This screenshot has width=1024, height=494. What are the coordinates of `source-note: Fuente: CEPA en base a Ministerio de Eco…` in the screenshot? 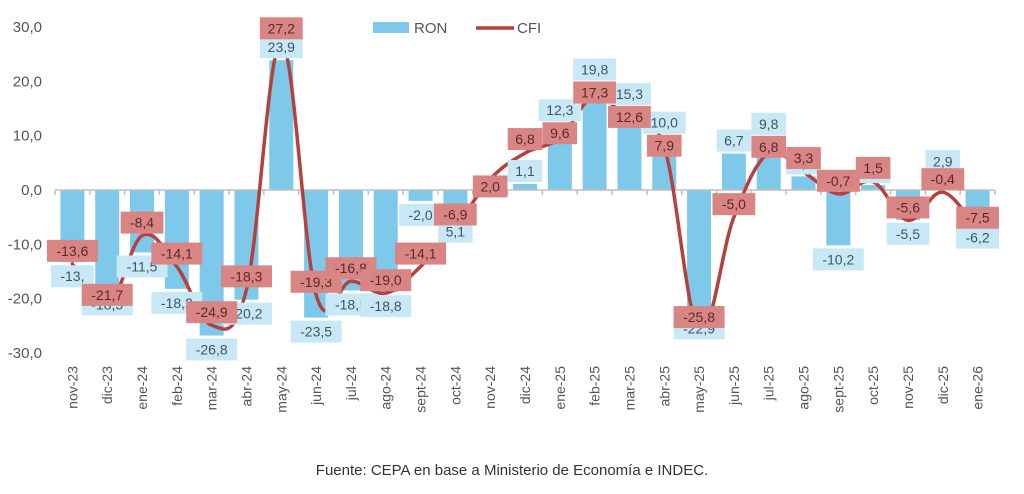 It's located at (512, 470).